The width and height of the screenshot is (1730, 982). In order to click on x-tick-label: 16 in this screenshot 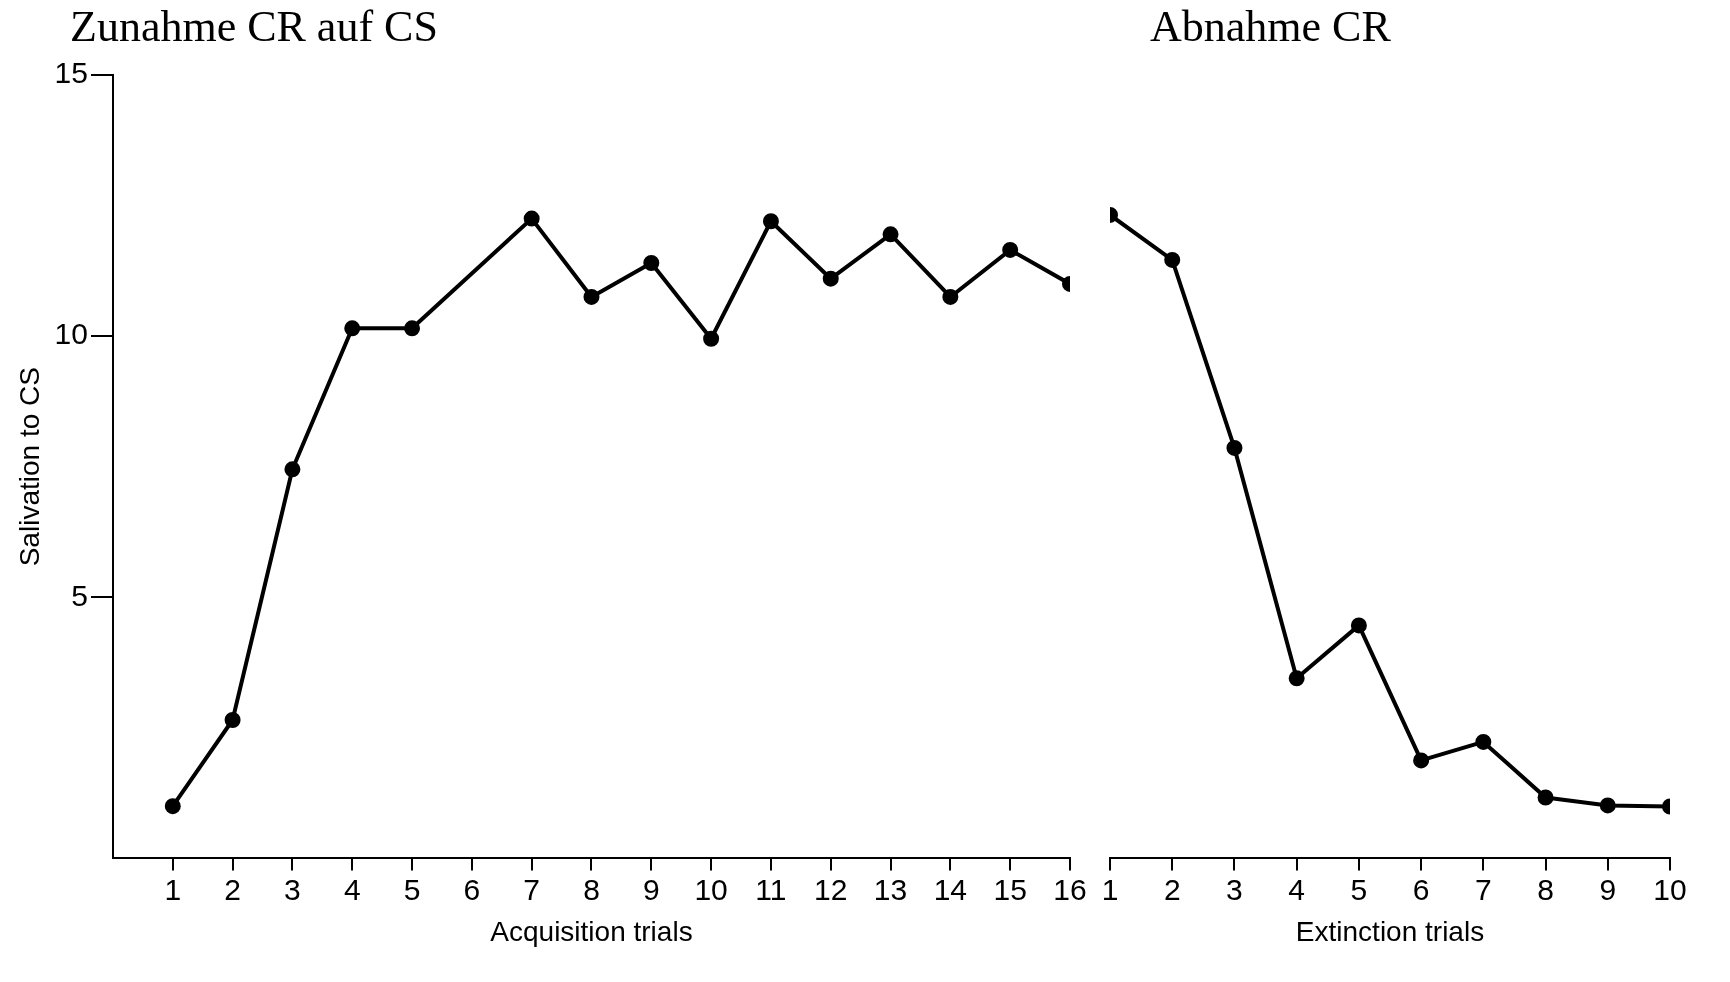, I will do `click(1070, 889)`.